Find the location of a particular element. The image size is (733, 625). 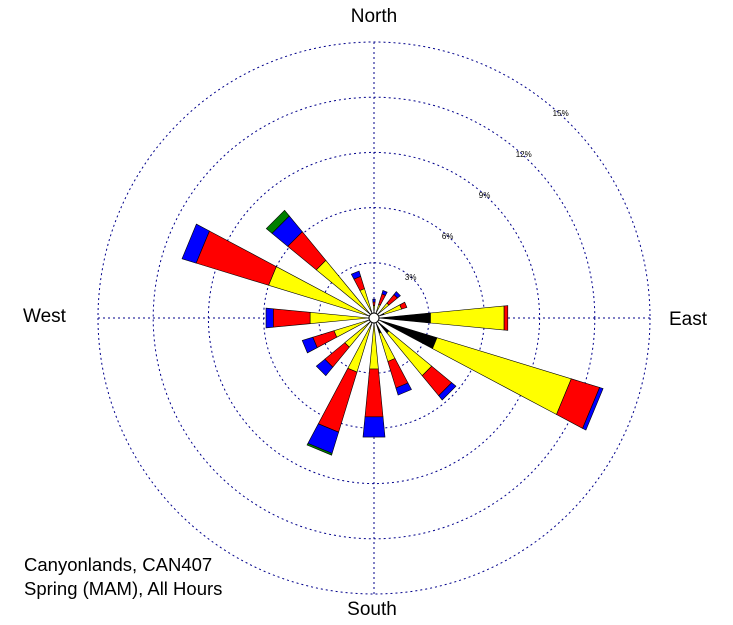

direction-label-west: West is located at coordinates (45, 316).